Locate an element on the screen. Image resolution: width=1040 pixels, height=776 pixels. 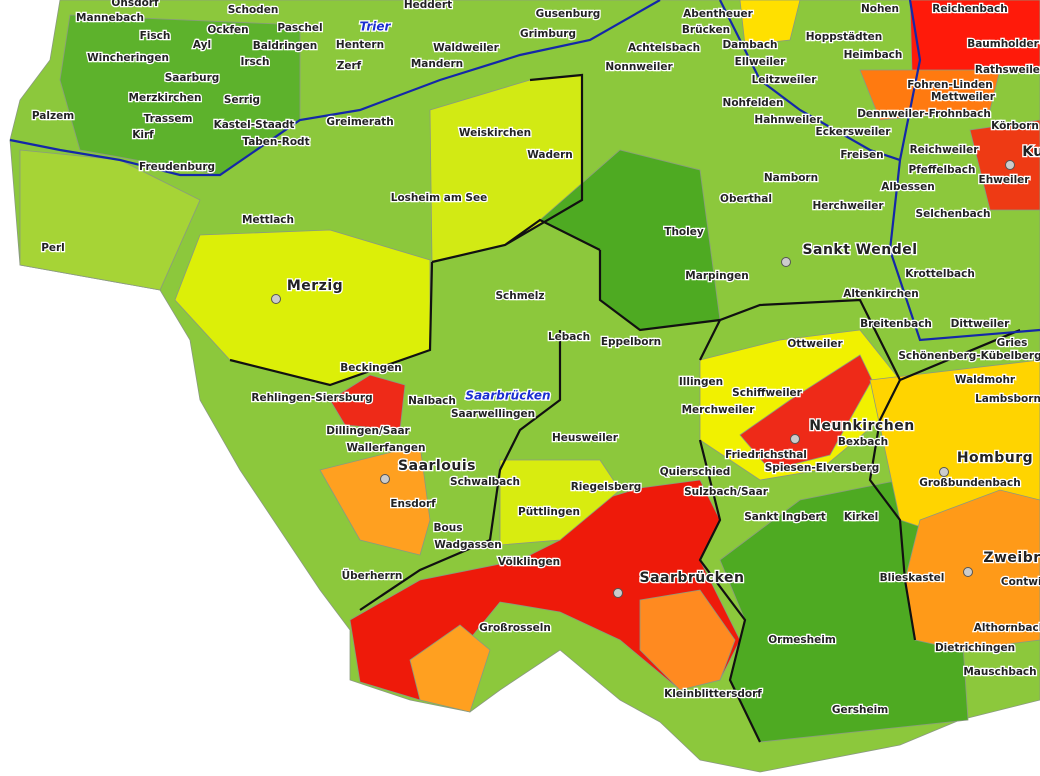
place-label: Schönenberg-Kübelberg is located at coordinates (969, 356).